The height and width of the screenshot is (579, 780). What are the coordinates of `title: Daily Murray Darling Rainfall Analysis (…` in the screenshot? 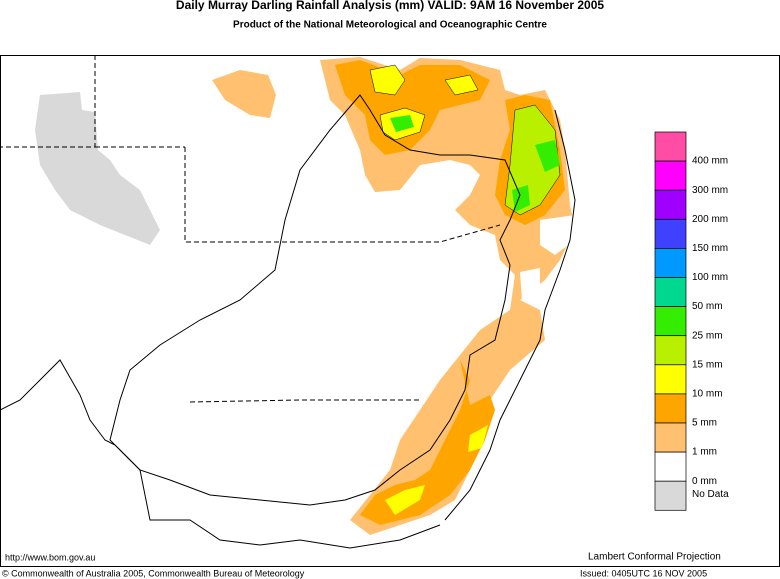 It's located at (390, 6).